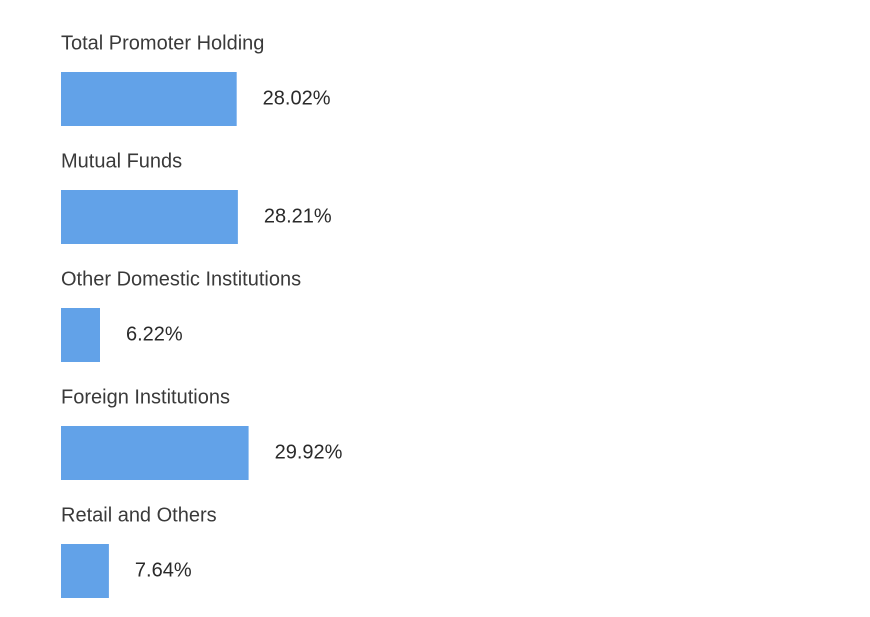  I want to click on category-label: Total Promoter Holding, so click(162, 43).